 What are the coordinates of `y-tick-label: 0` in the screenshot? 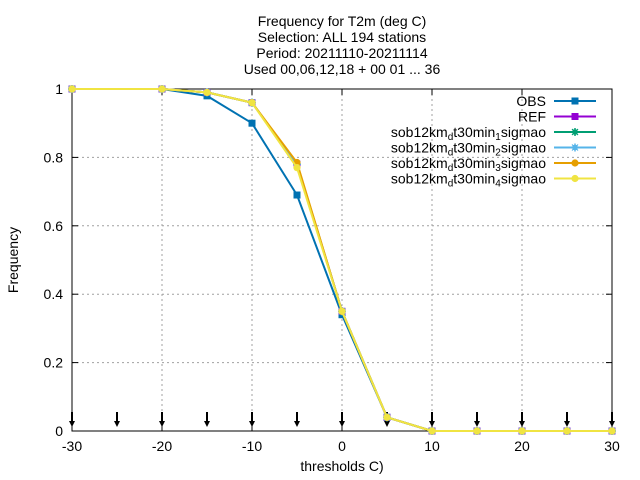 It's located at (59, 431).